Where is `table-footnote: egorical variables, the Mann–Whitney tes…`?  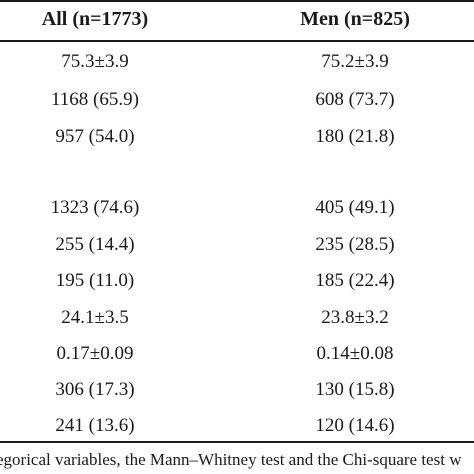
table-footnote: egorical variables, the Mann–Whitney tes… is located at coordinates (231, 459).